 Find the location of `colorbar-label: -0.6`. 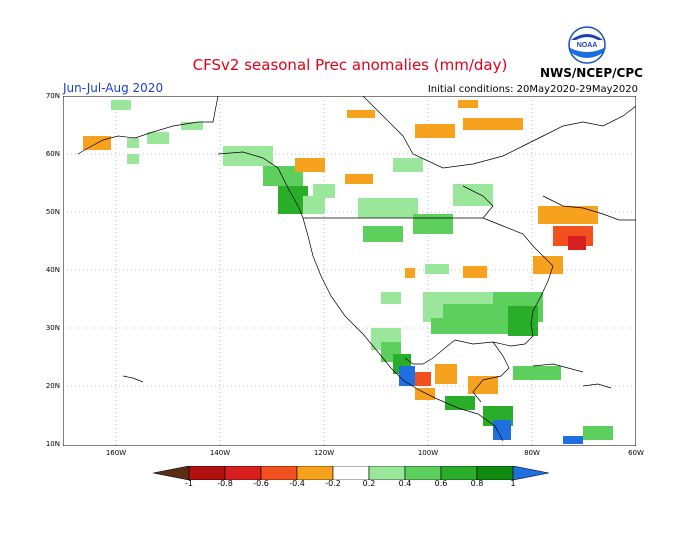

colorbar-label: -0.6 is located at coordinates (261, 483).